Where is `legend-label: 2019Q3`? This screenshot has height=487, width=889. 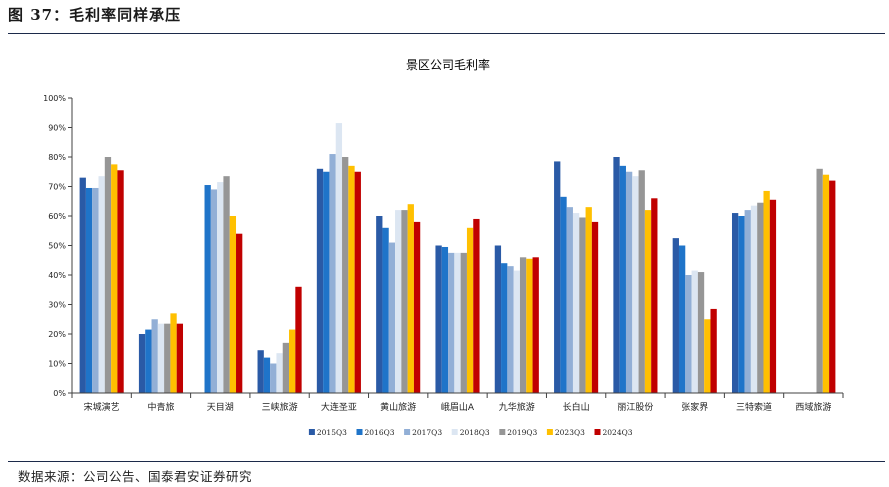 legend-label: 2019Q3 is located at coordinates (522, 432).